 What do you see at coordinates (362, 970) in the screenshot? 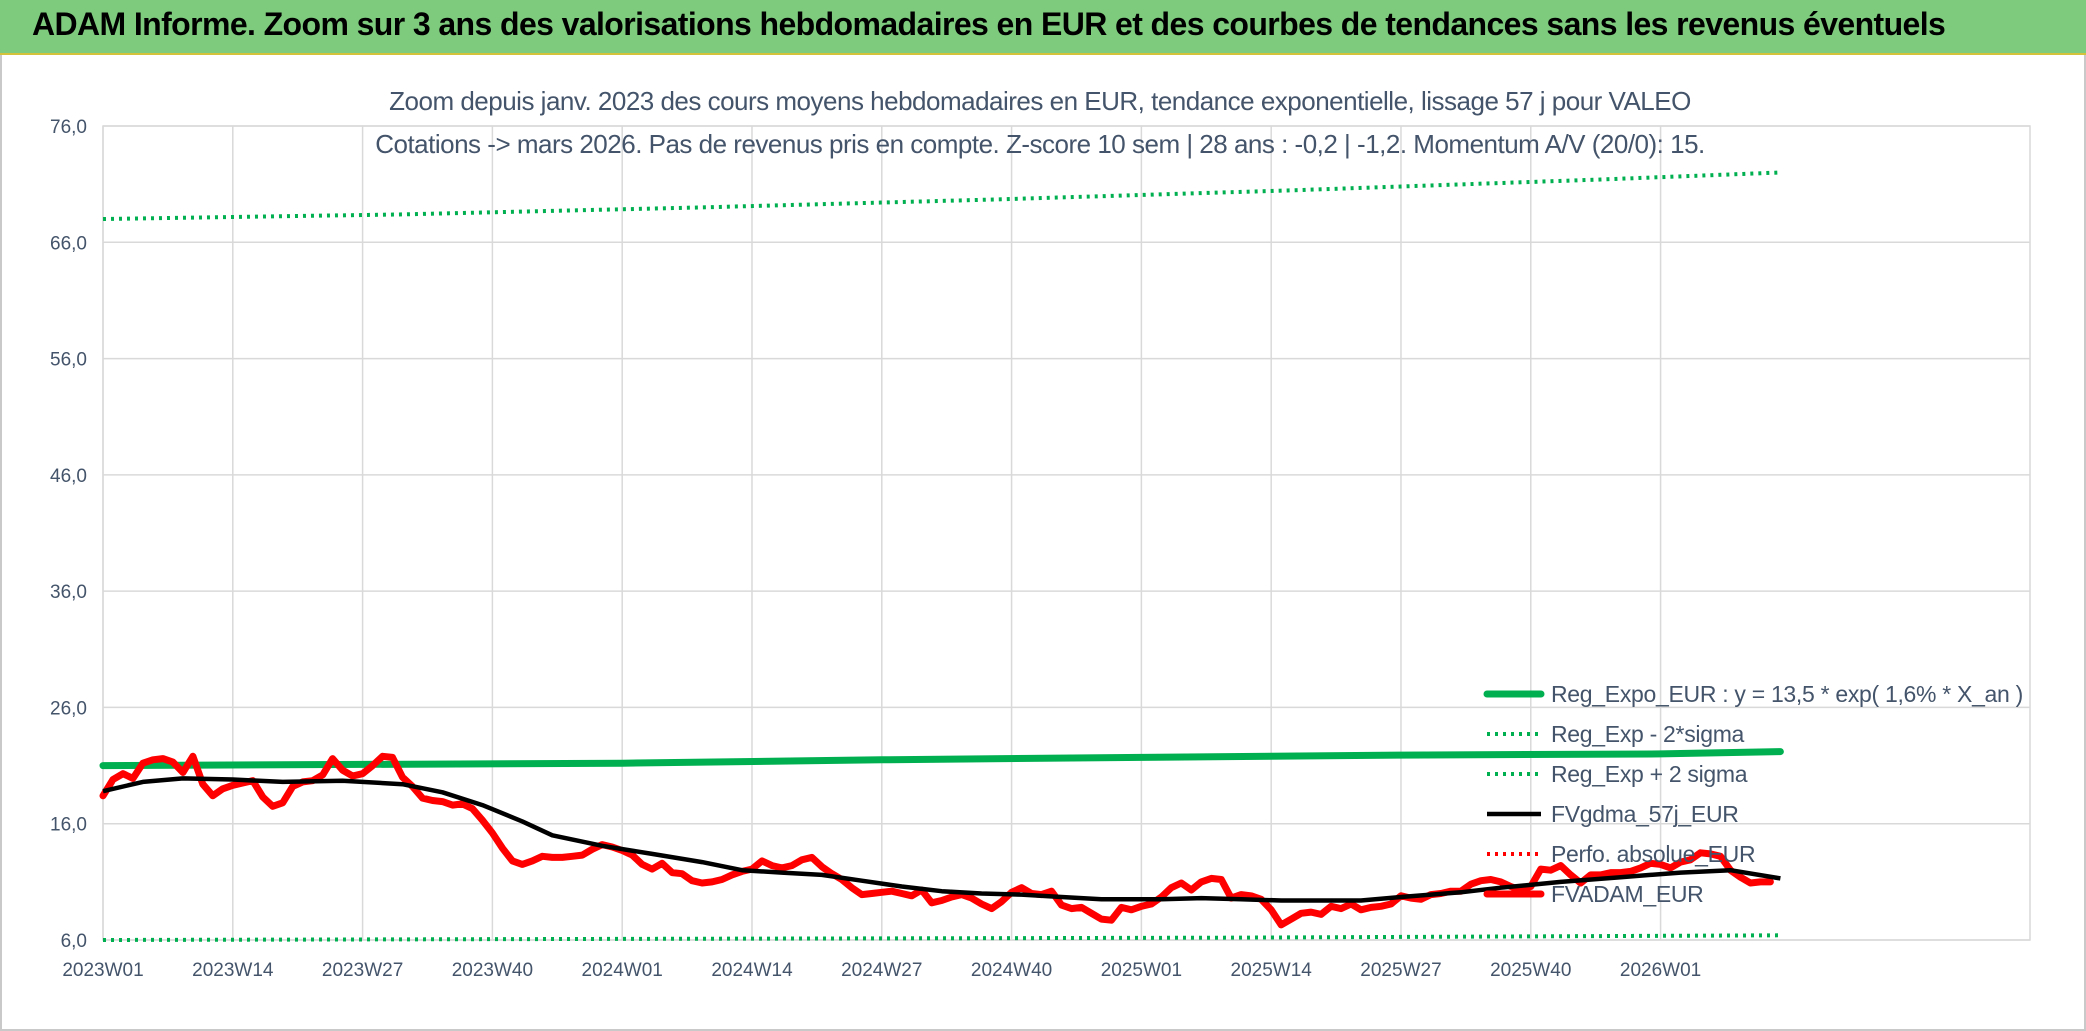
I see `x-tick-label: 2023W27` at bounding box center [362, 970].